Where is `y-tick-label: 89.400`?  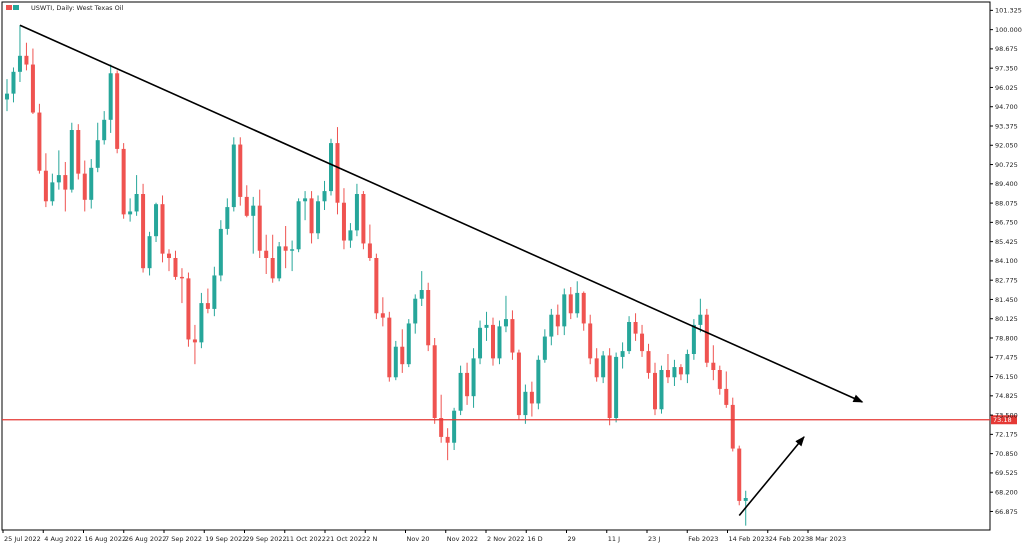 y-tick-label: 89.400 is located at coordinates (1006, 184).